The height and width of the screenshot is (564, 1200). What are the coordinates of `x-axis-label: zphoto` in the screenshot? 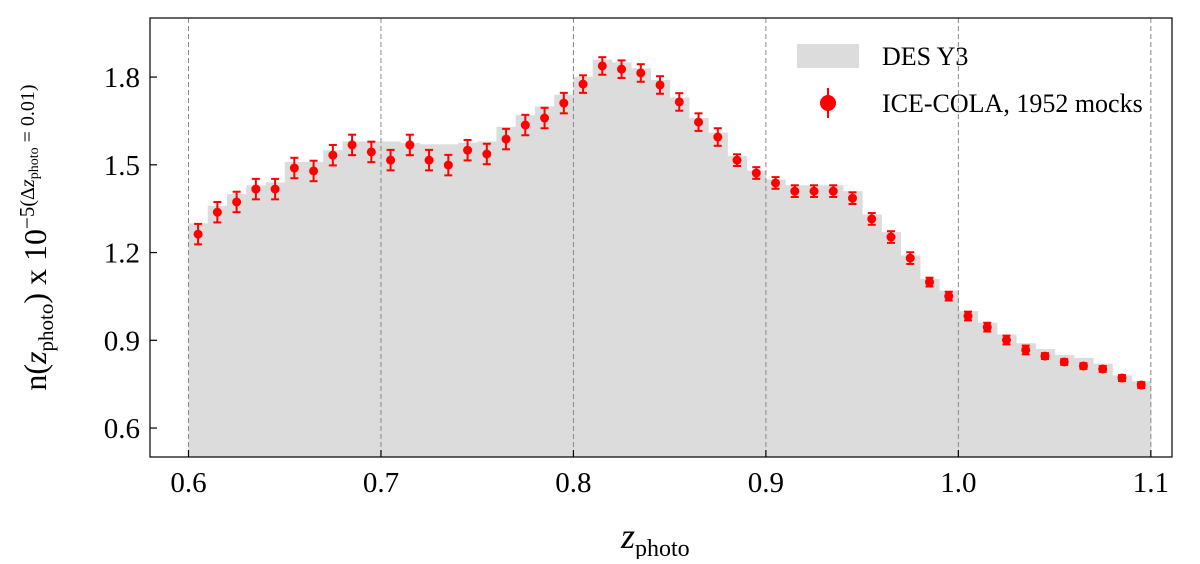 It's located at (655, 537).